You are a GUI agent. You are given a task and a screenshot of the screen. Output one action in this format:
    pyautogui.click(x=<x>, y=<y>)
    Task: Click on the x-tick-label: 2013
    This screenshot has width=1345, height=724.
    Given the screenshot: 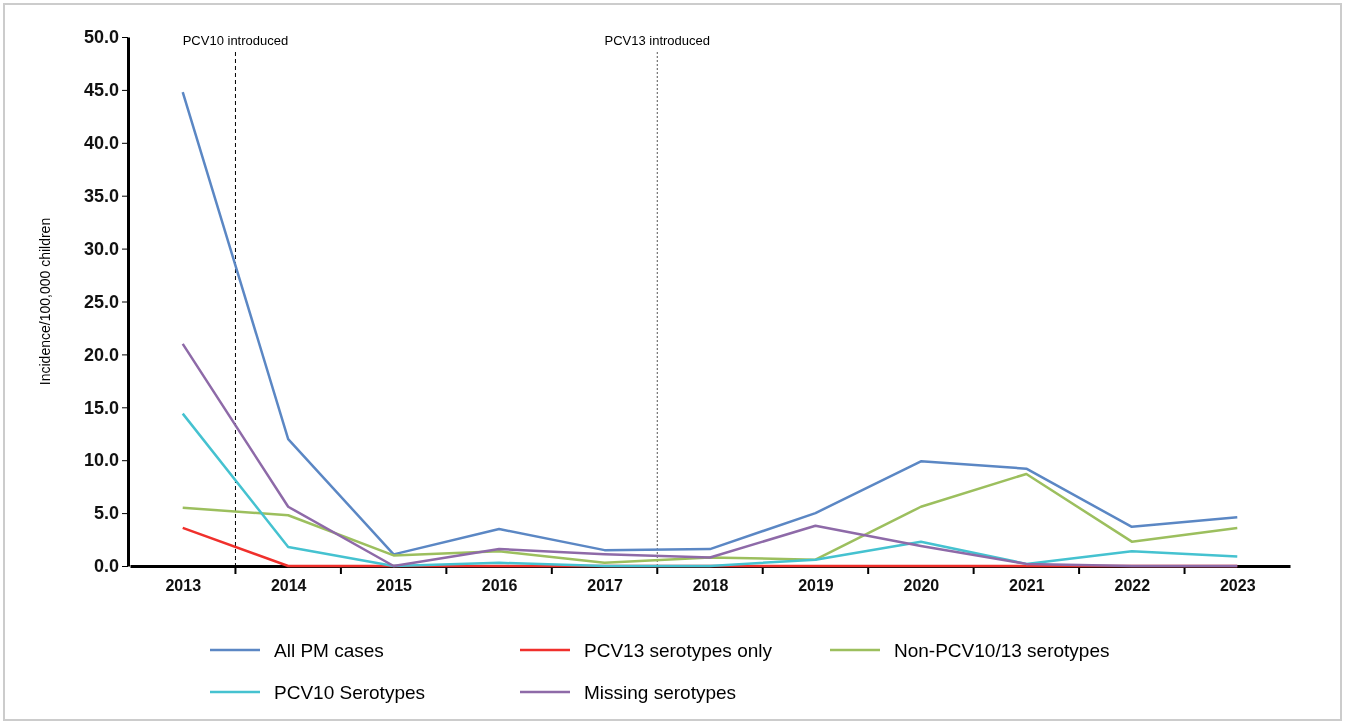 What is the action you would take?
    pyautogui.click(x=183, y=586)
    